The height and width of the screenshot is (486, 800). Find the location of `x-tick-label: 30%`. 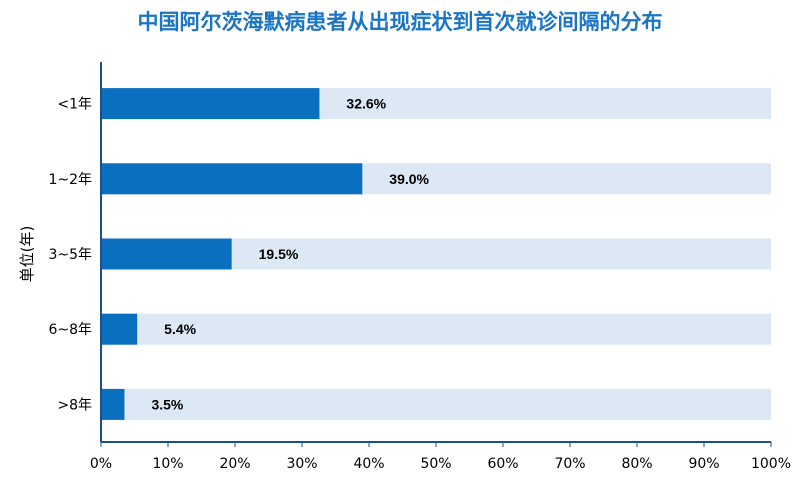

x-tick-label: 30% is located at coordinates (301, 464).